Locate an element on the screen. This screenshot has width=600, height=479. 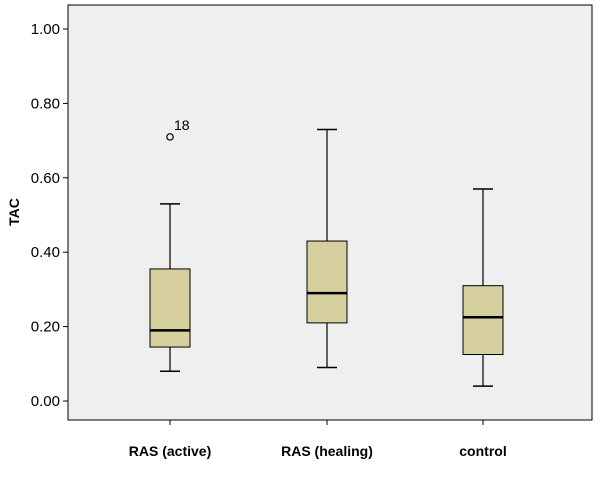
y-tick-label: 0.20 is located at coordinates (45, 327).